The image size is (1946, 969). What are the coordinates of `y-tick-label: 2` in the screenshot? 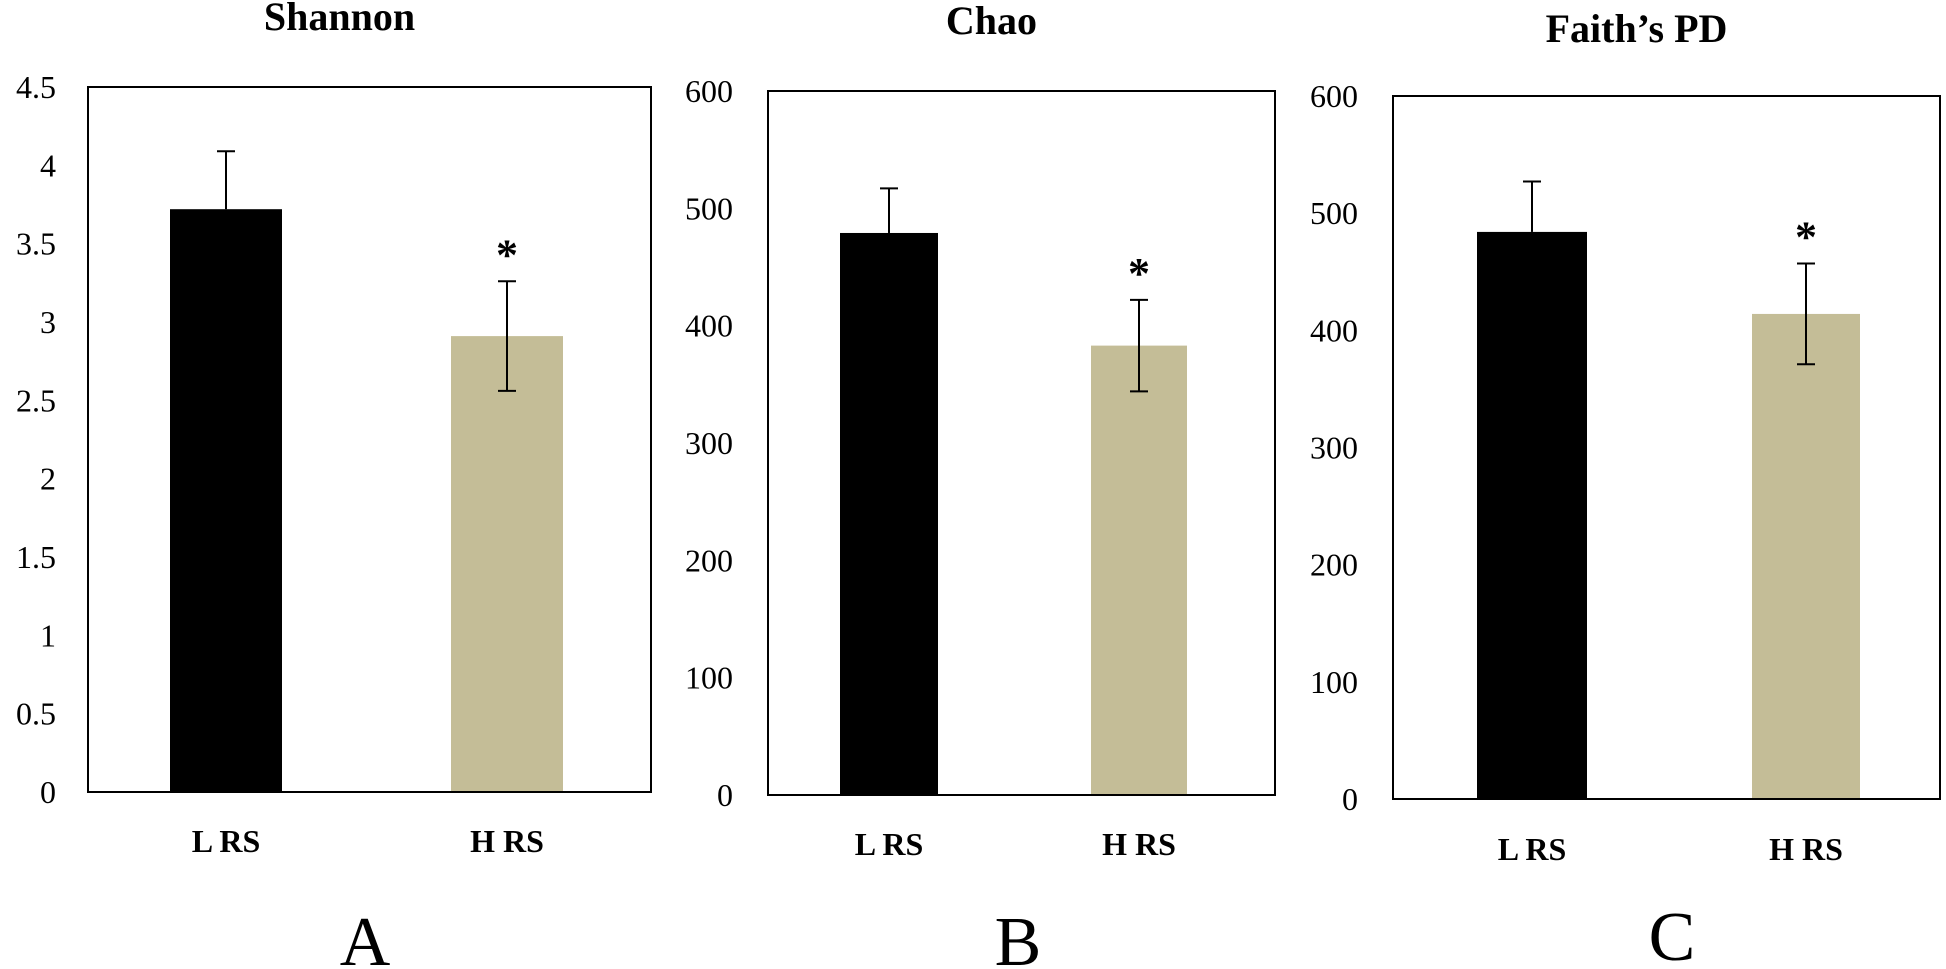 It's located at (48, 479).